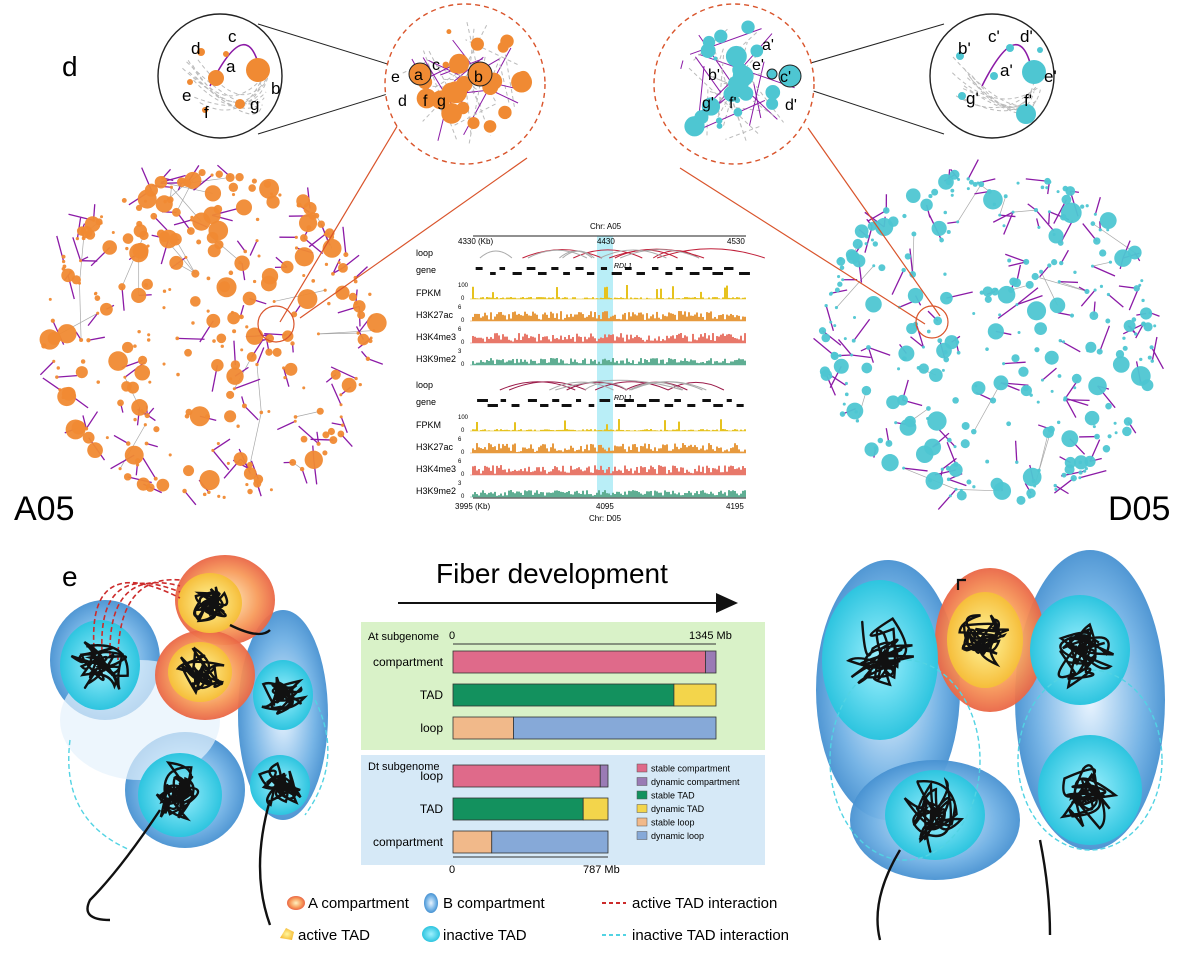  Describe the element at coordinates (463, 453) in the screenshot. I see `track-scale-zero: 0` at that location.